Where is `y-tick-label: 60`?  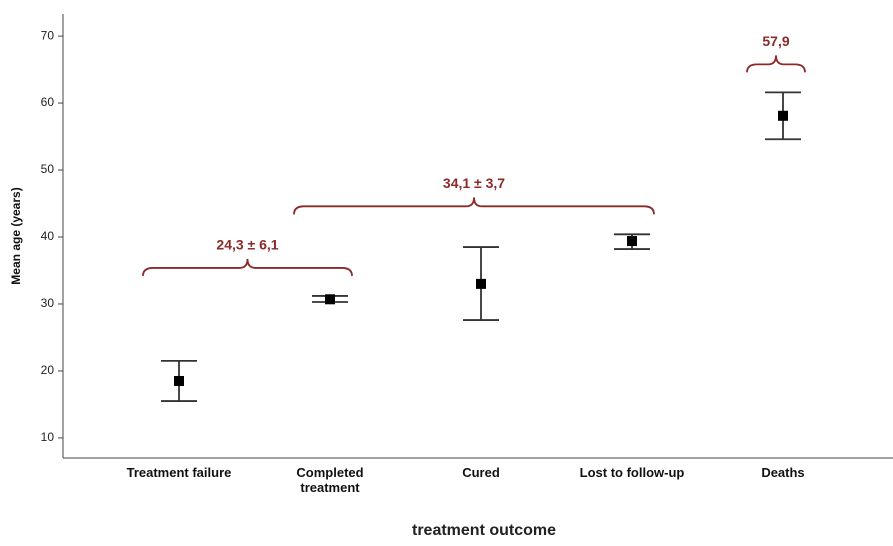 y-tick-label: 60 is located at coordinates (48, 102).